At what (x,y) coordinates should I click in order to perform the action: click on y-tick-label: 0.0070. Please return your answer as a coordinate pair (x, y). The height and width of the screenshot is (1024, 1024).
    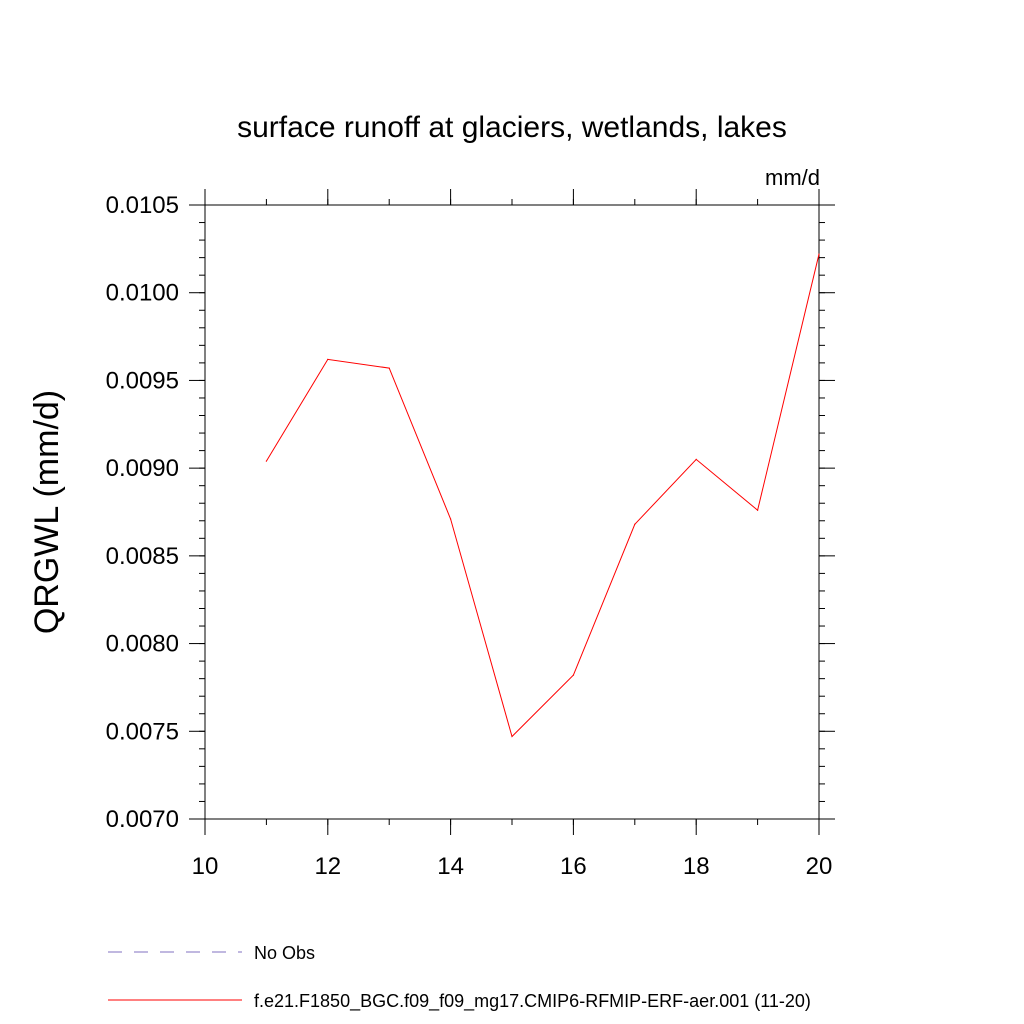
    Looking at the image, I should click on (142, 819).